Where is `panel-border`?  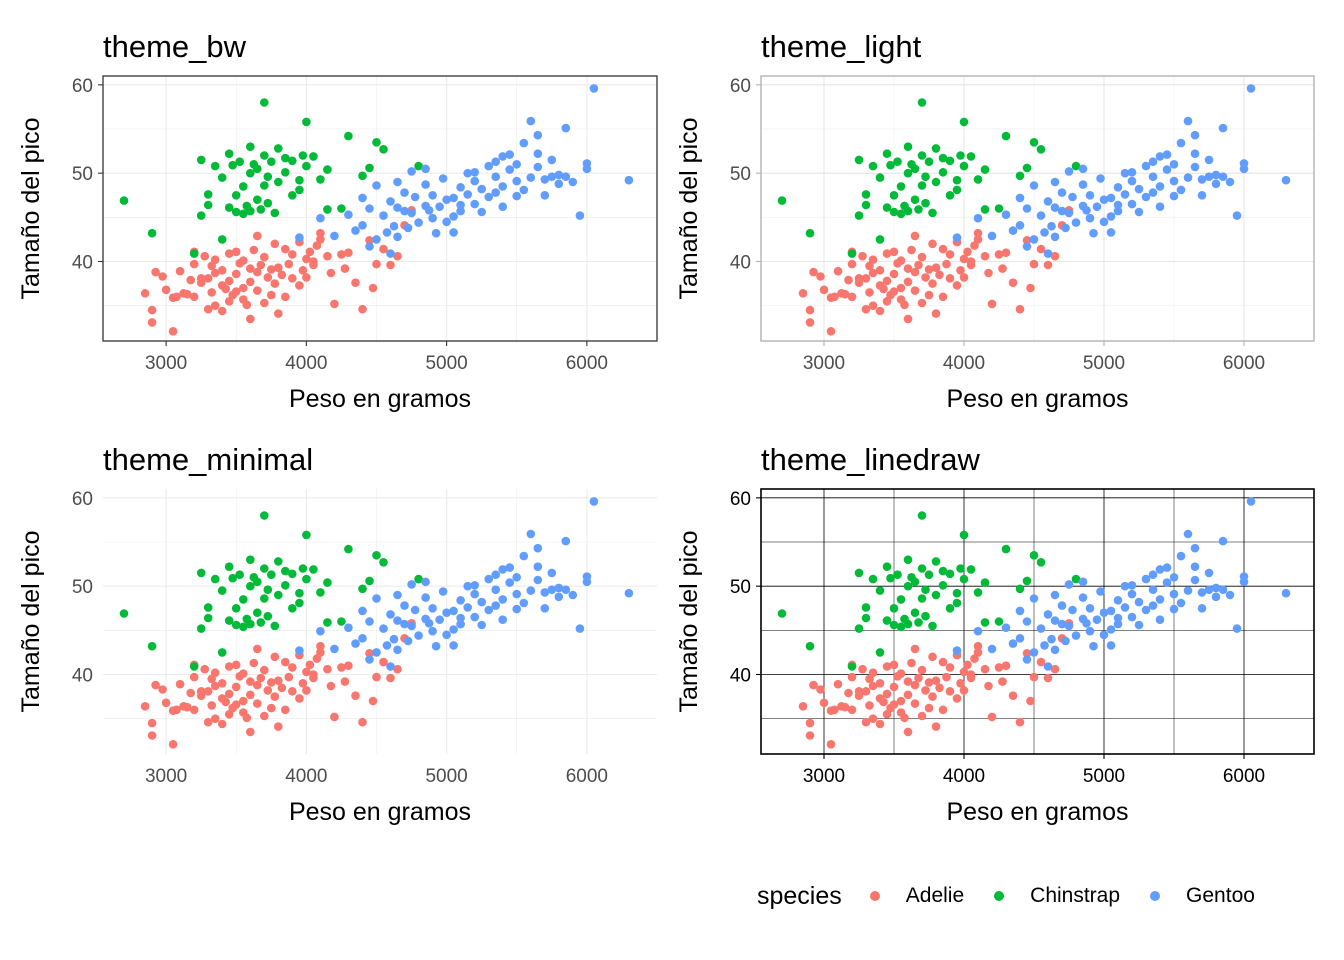
panel-border is located at coordinates (1037, 208).